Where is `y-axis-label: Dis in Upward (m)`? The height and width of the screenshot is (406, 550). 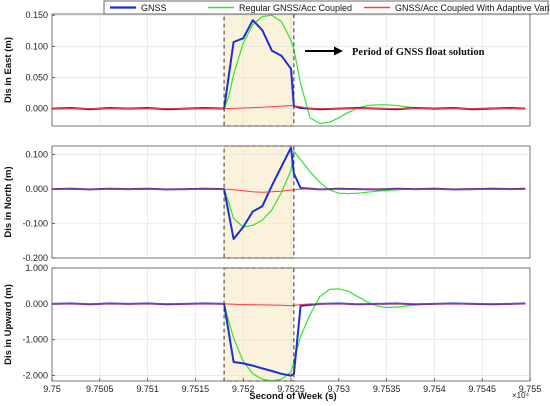 y-axis-label: Dis in Upward (m) is located at coordinates (8, 324).